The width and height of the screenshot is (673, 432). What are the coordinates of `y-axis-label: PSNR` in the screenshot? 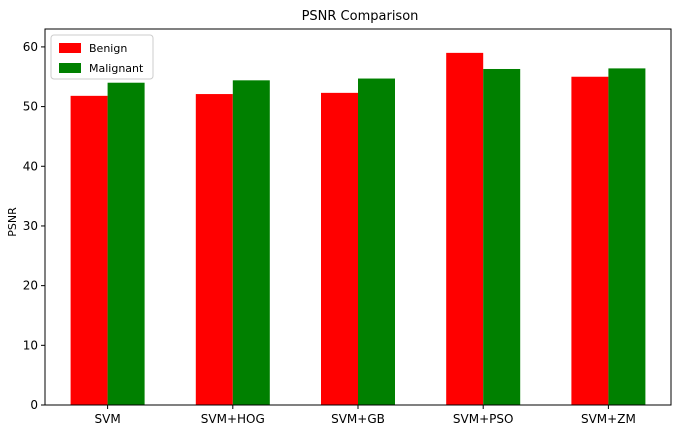 It's located at (12, 222).